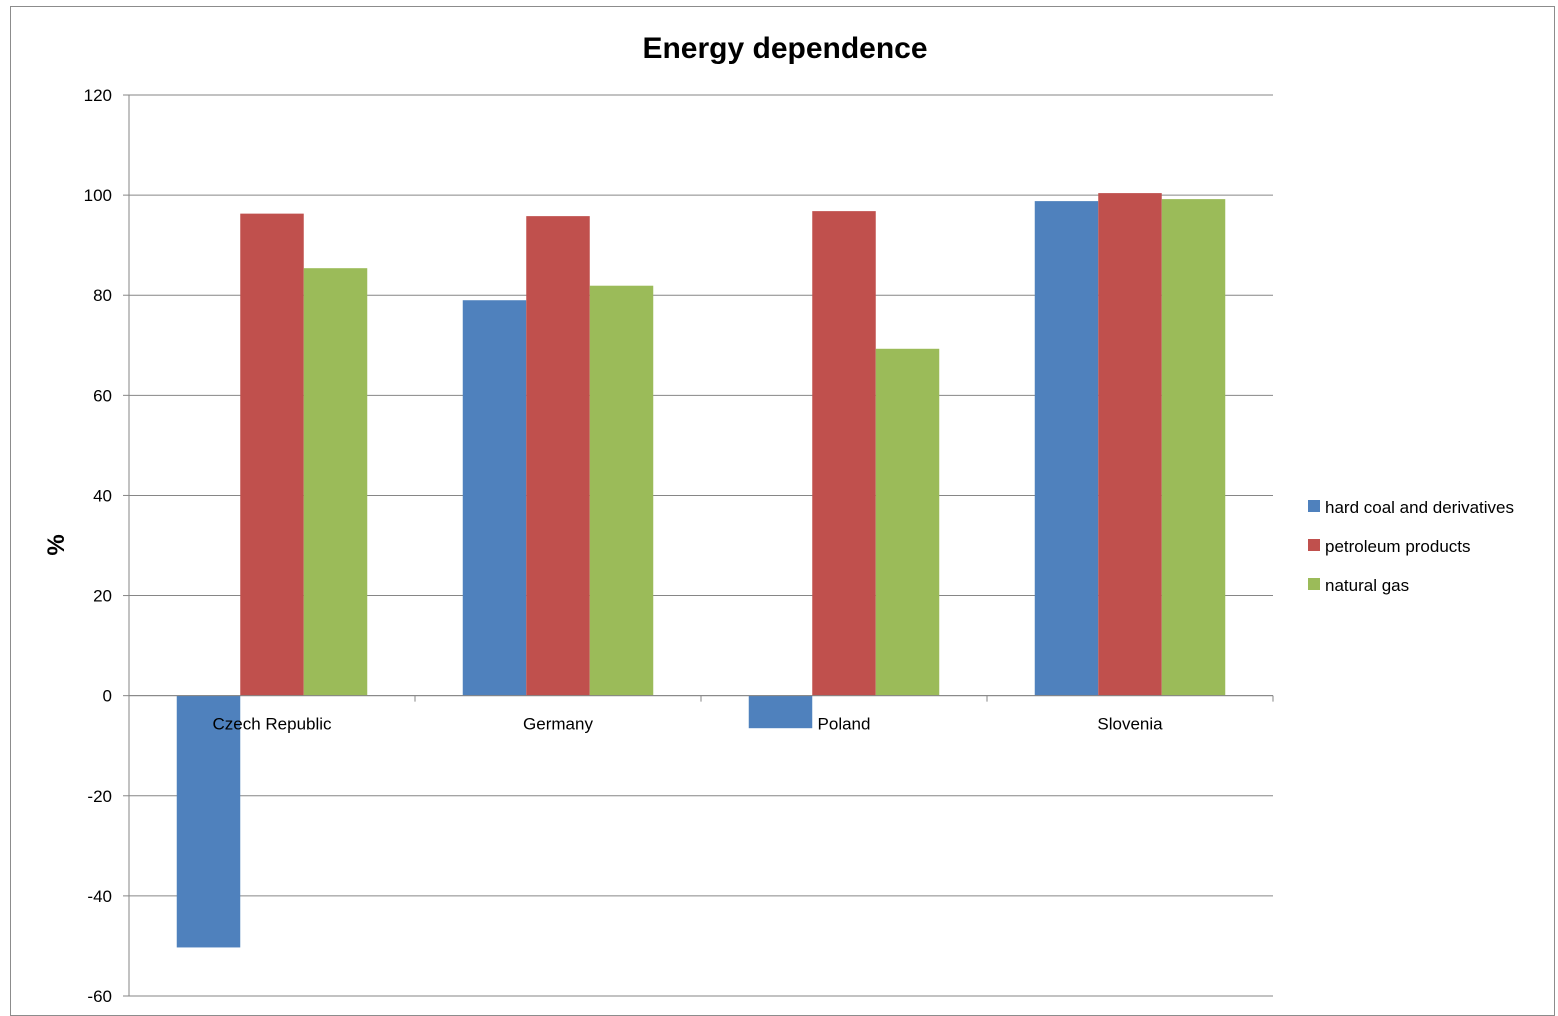  What do you see at coordinates (99, 996) in the screenshot?
I see `y-tick-label: -60` at bounding box center [99, 996].